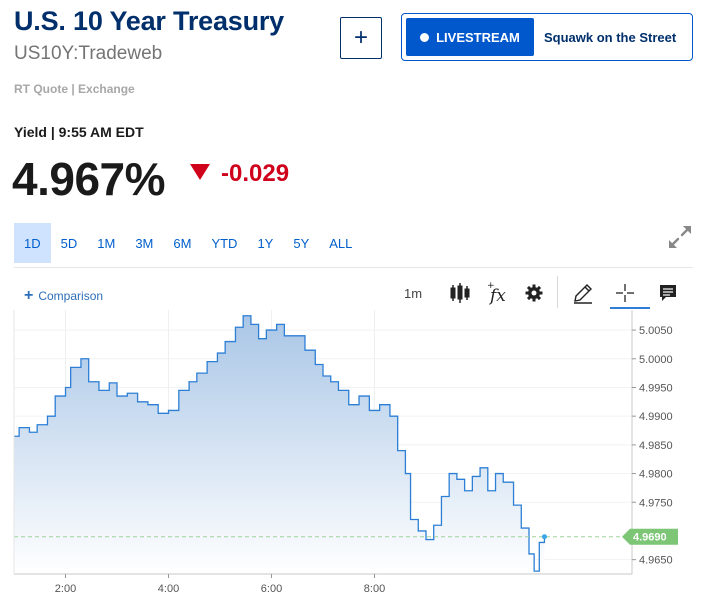  Describe the element at coordinates (301, 243) in the screenshot. I see `range-tab-5y: 5Y` at that location.